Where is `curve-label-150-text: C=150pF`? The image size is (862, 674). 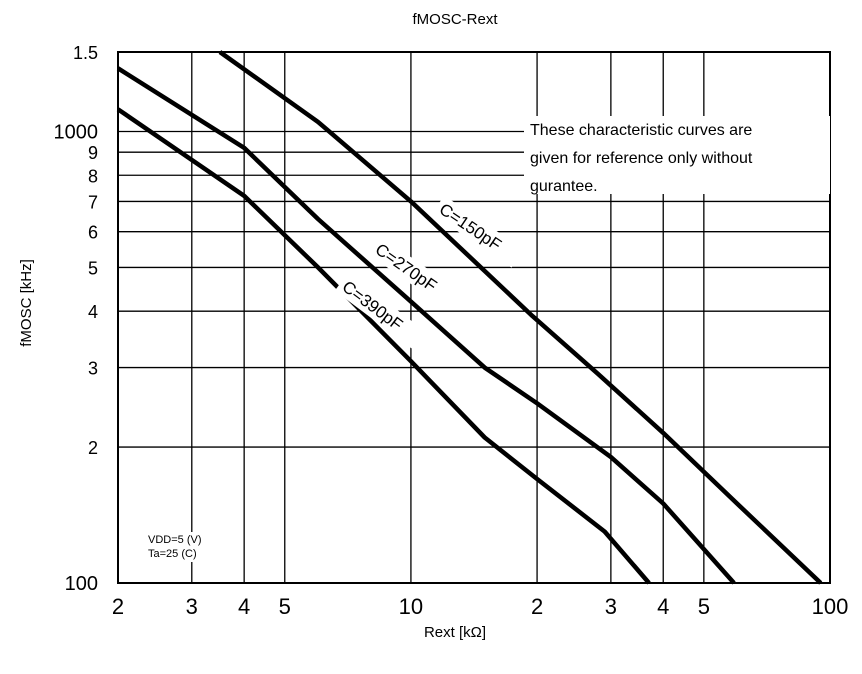 curve-label-150-text: C=150pF is located at coordinates (470, 227).